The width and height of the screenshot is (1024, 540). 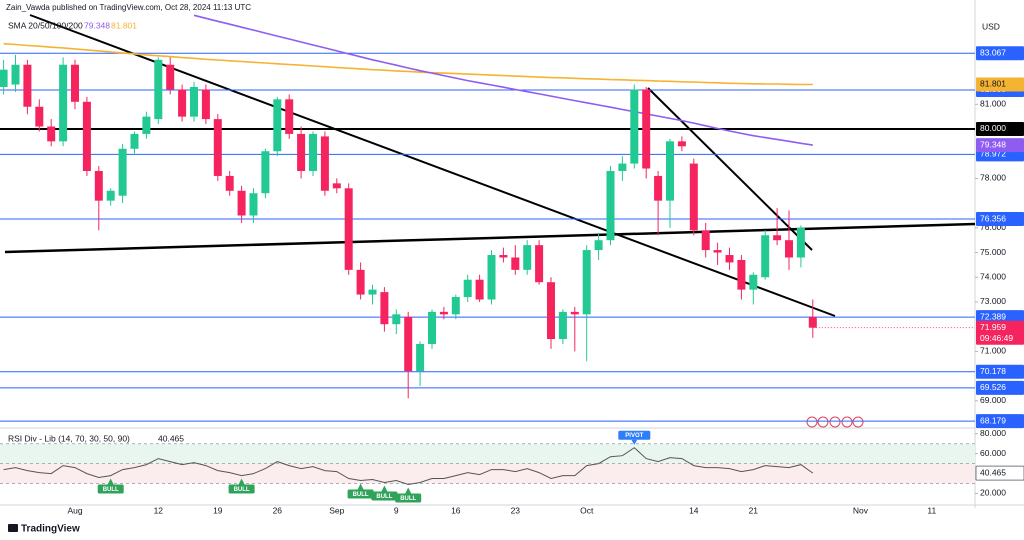 I want to click on rsi-band-lower, so click(x=487, y=473).